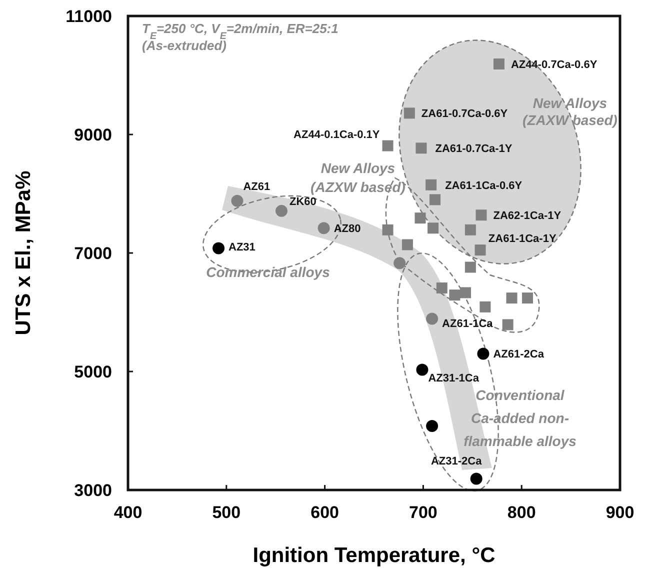 The width and height of the screenshot is (661, 583). What do you see at coordinates (570, 111) in the screenshot?
I see `annotation: New Alloys (ZAXW based)` at bounding box center [570, 111].